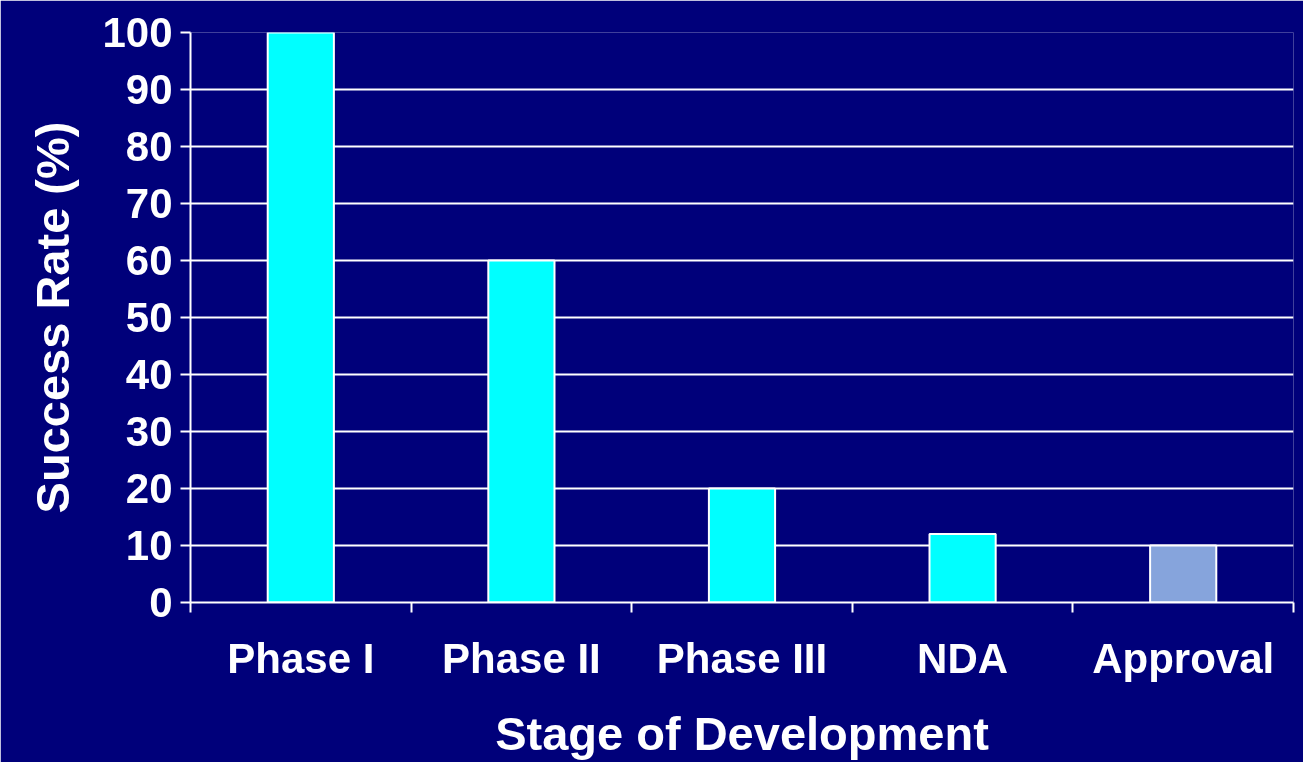  I want to click on y-tick-label: 80, so click(149, 146).